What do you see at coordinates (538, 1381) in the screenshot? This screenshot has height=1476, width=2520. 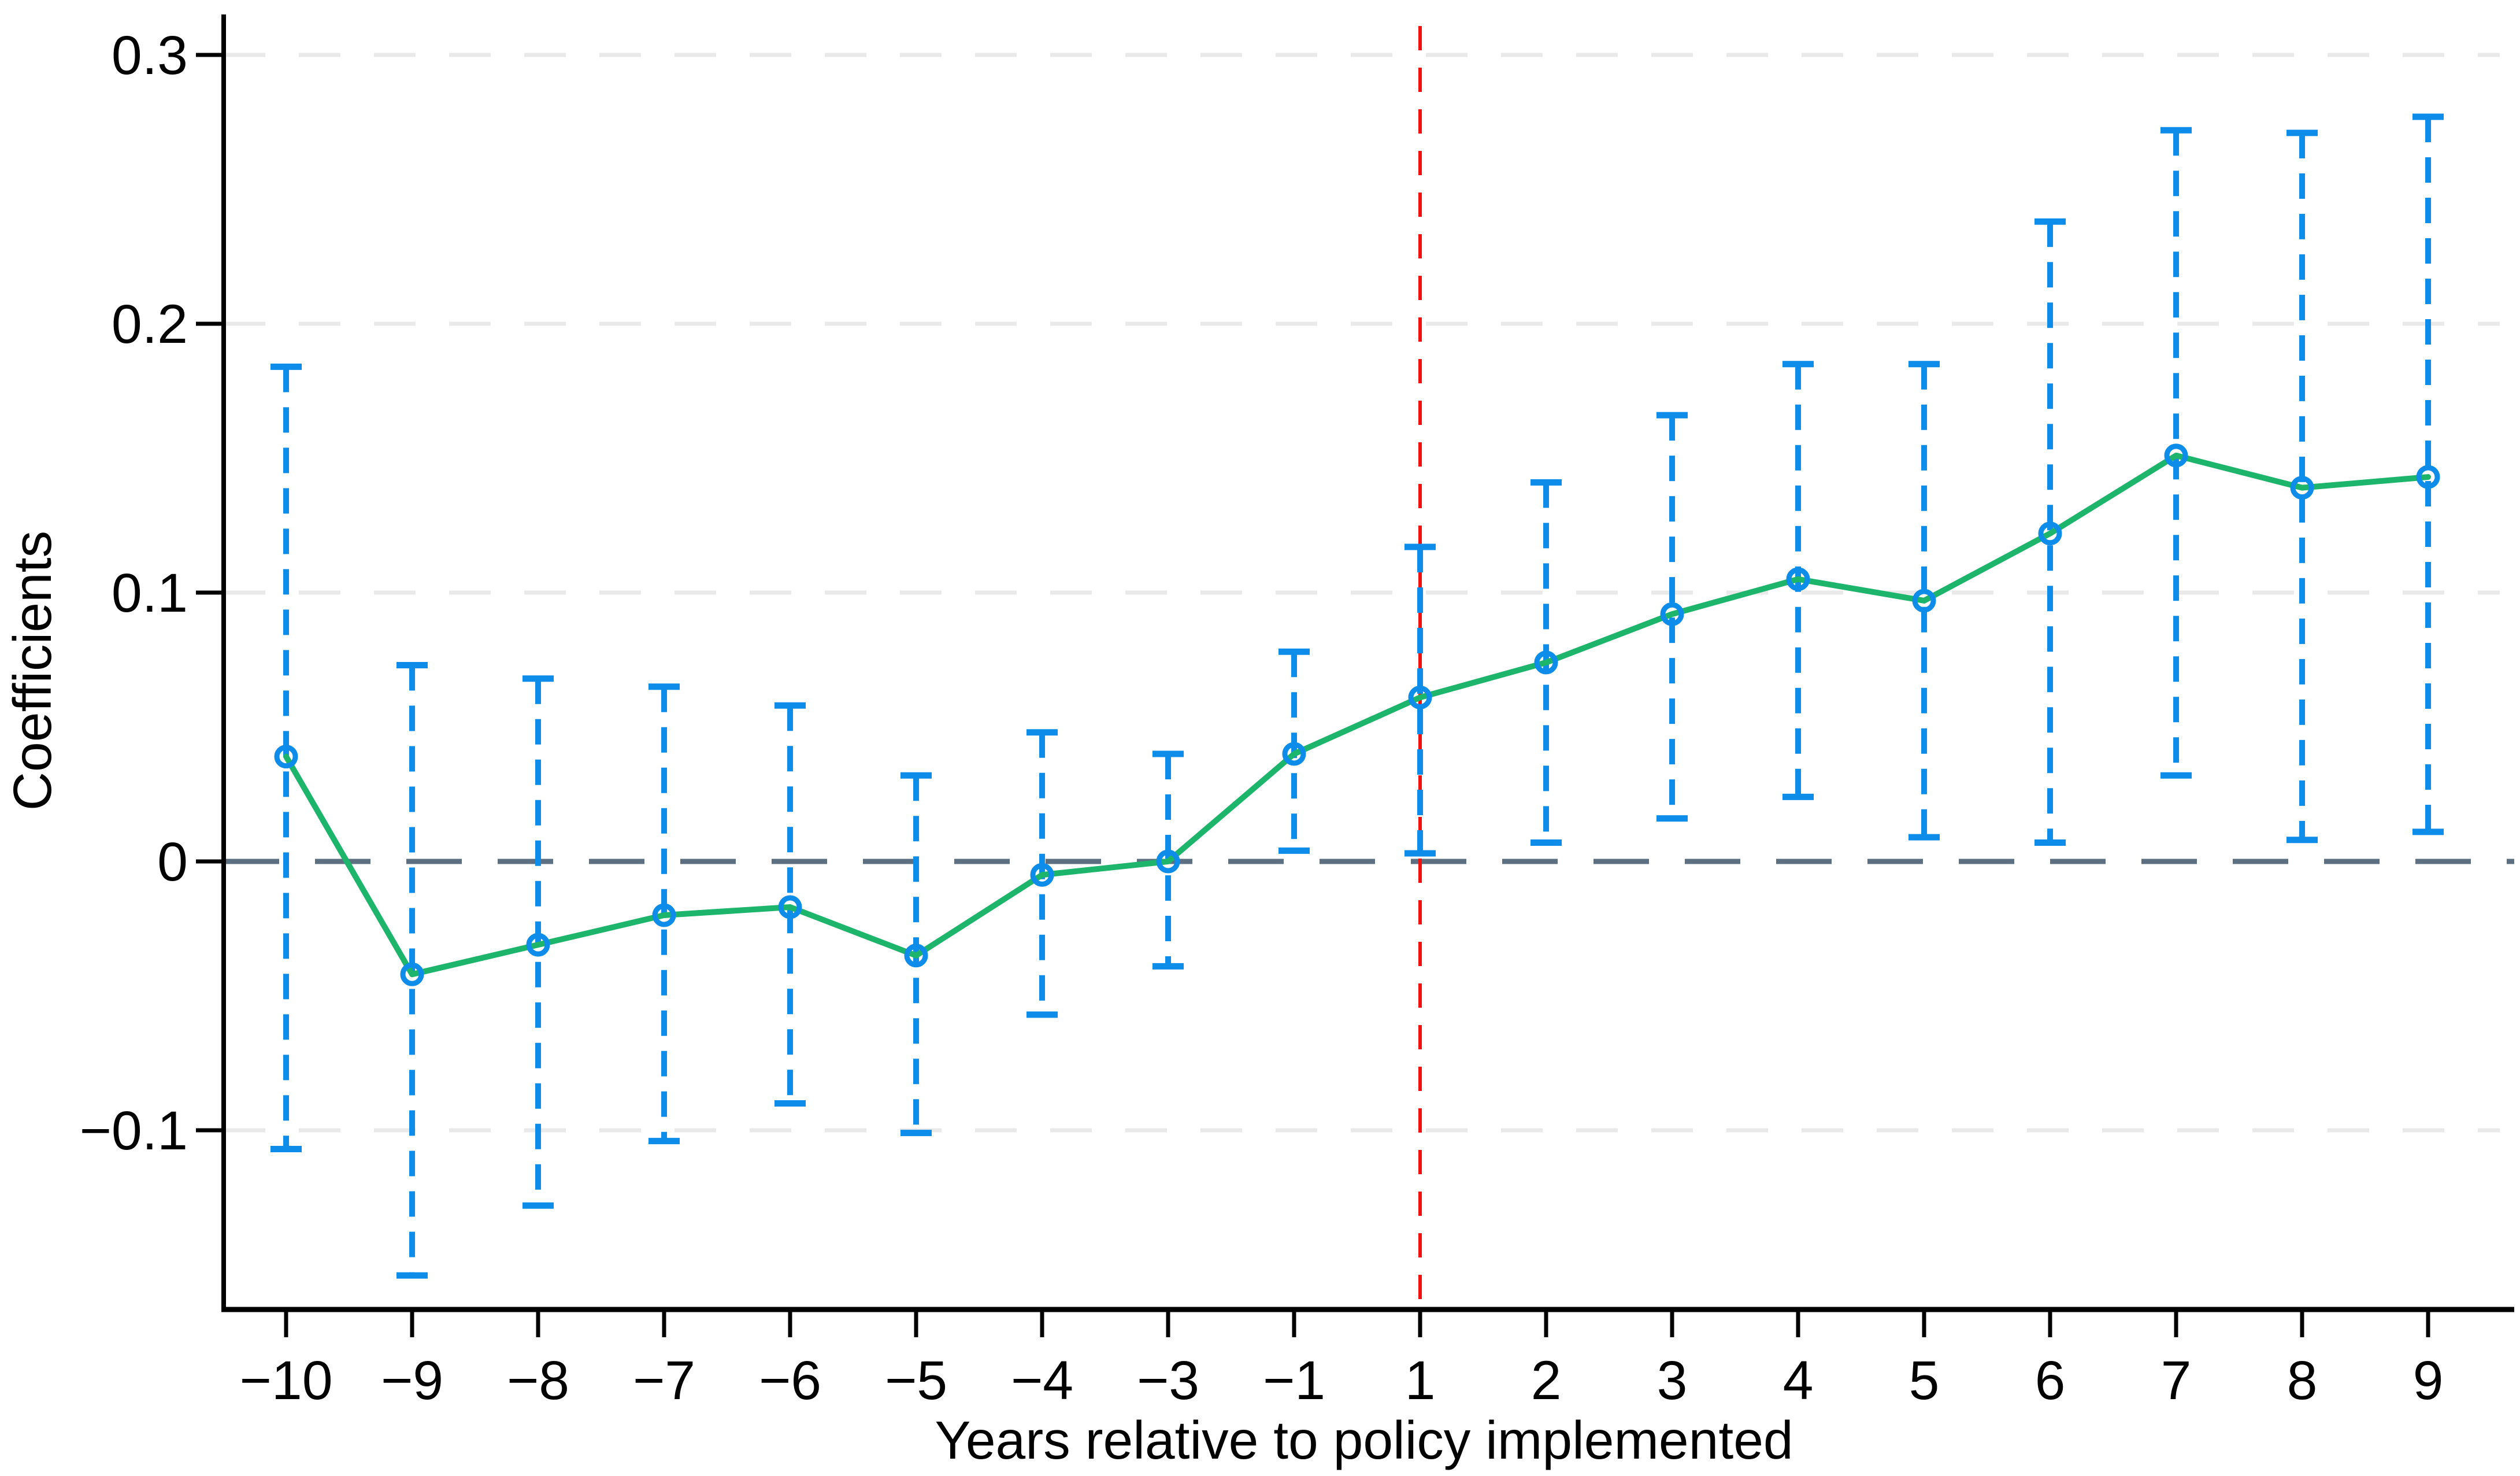 I see `x-tick-label: −8` at bounding box center [538, 1381].